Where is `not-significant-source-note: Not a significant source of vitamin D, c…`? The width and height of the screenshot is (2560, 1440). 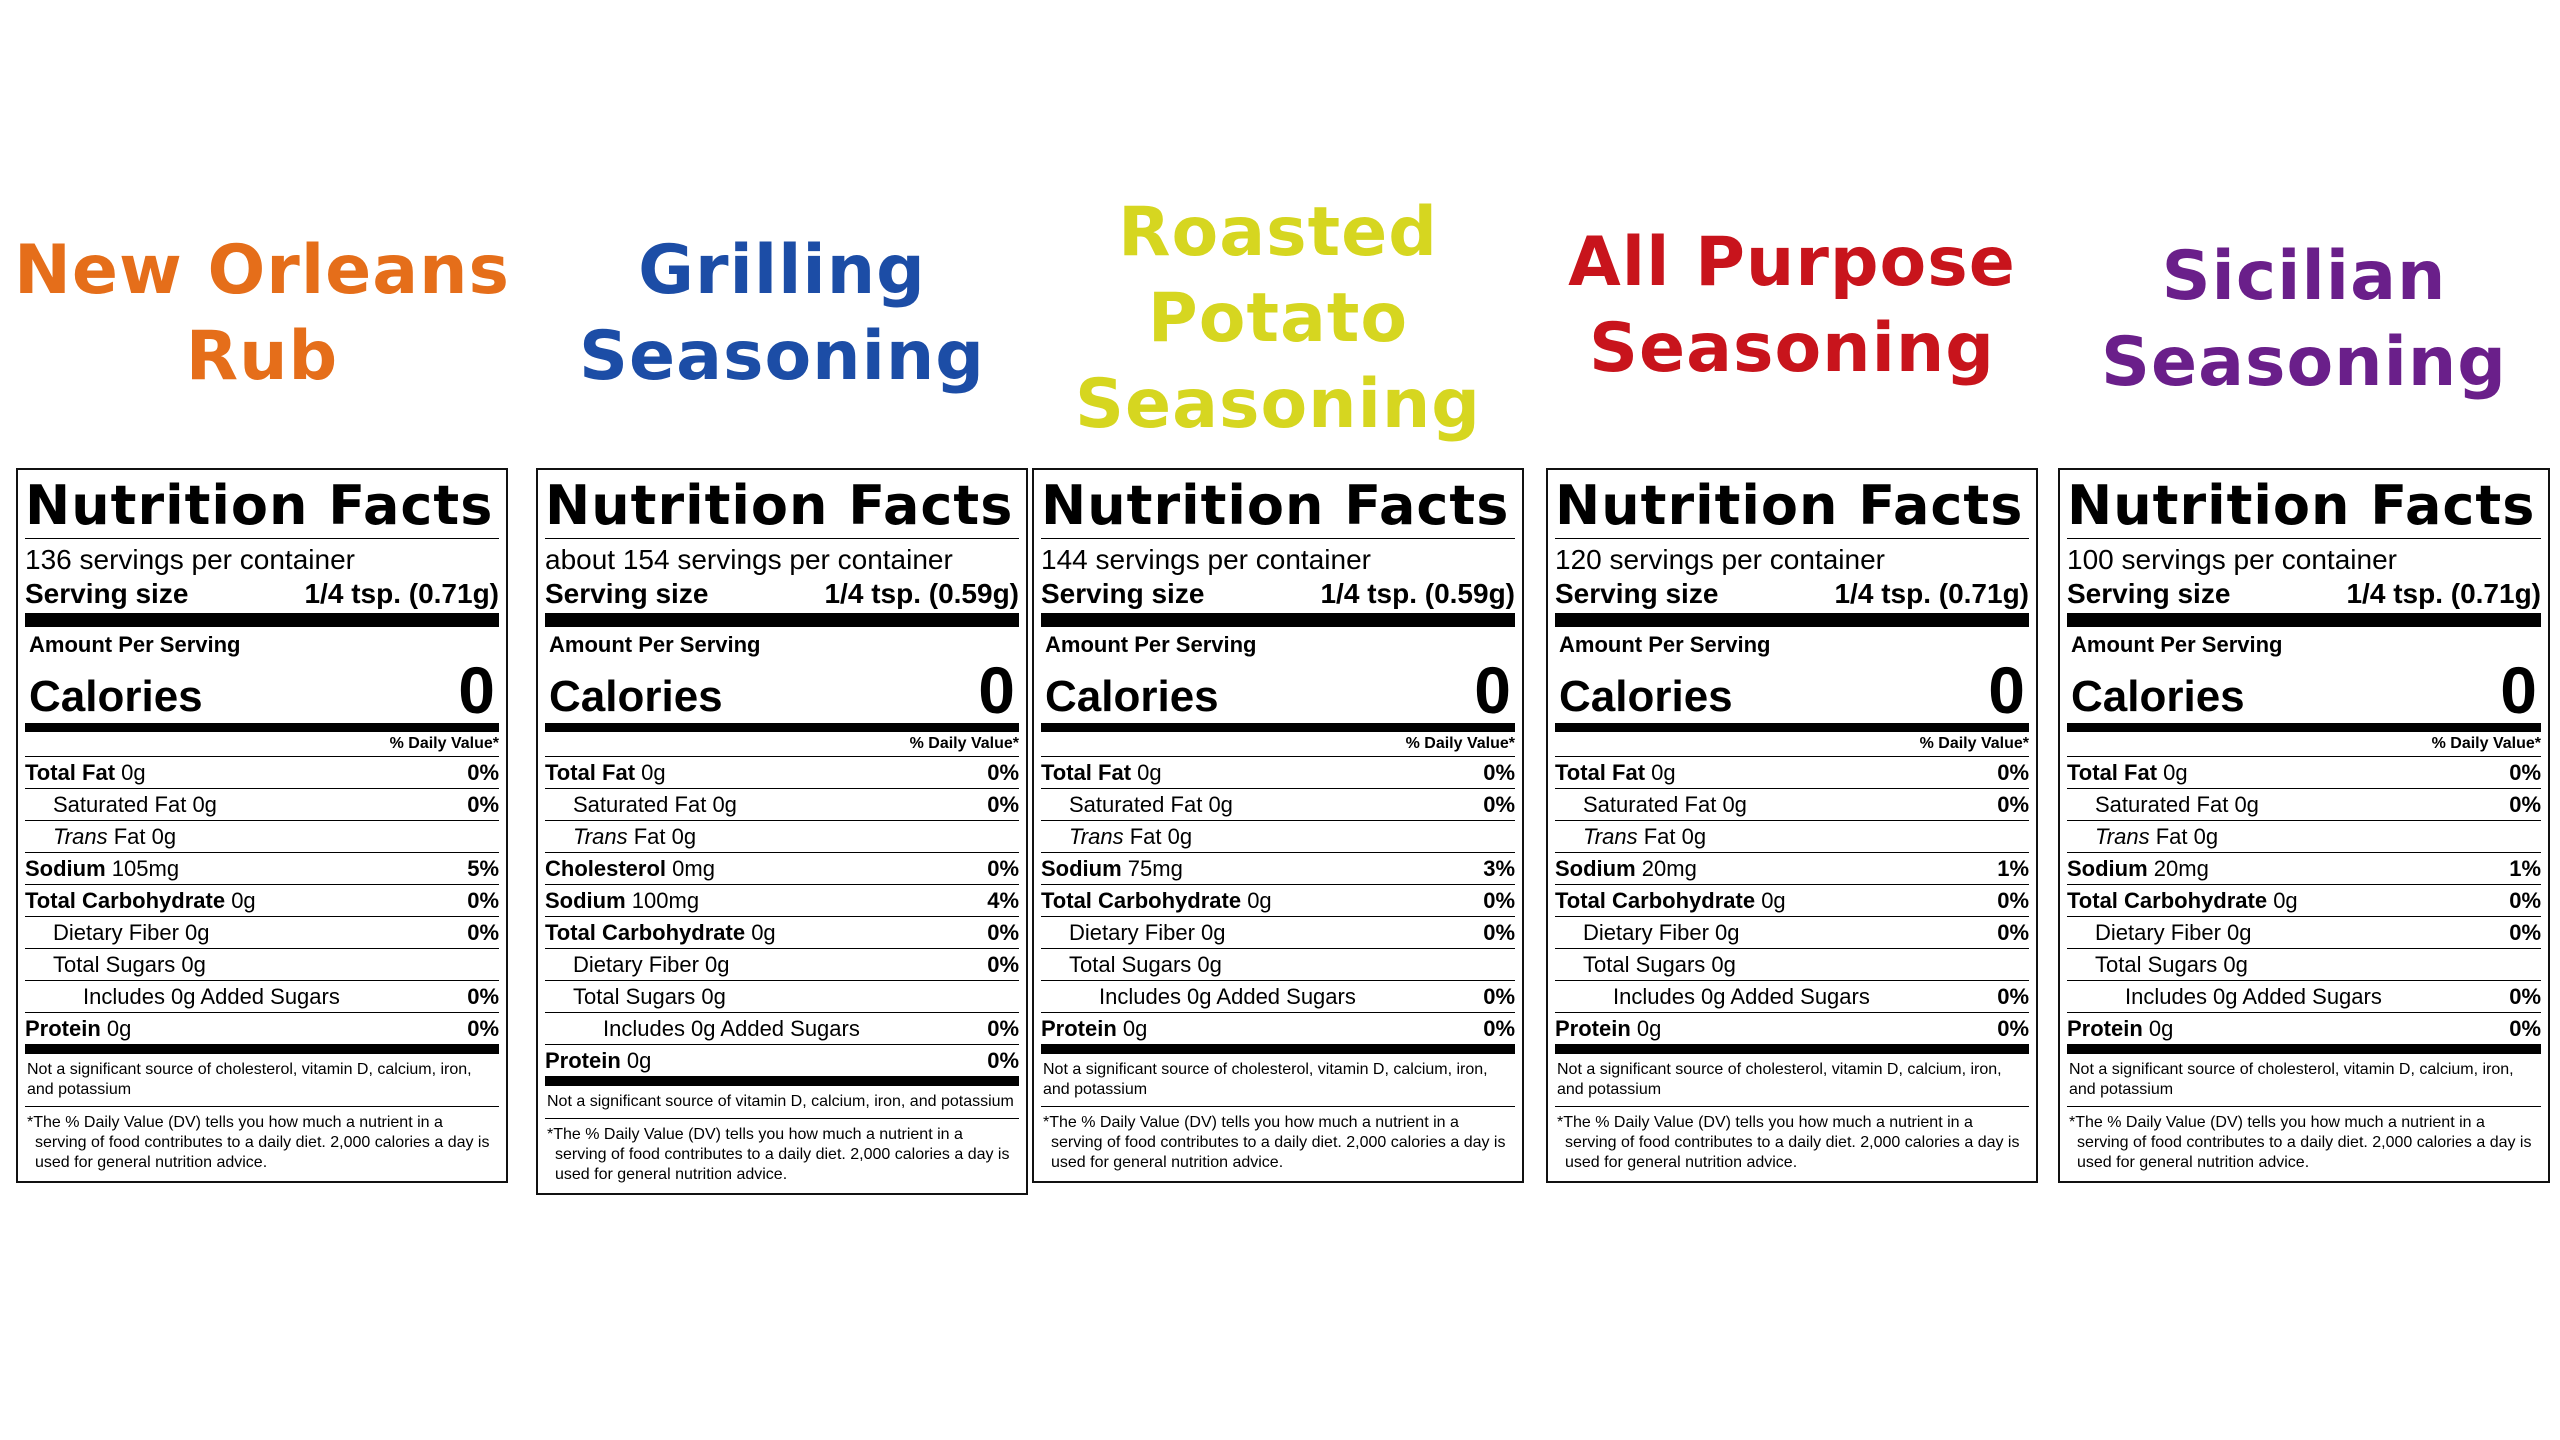 not-significant-source-note: Not a significant source of vitamin D, c… is located at coordinates (780, 1101).